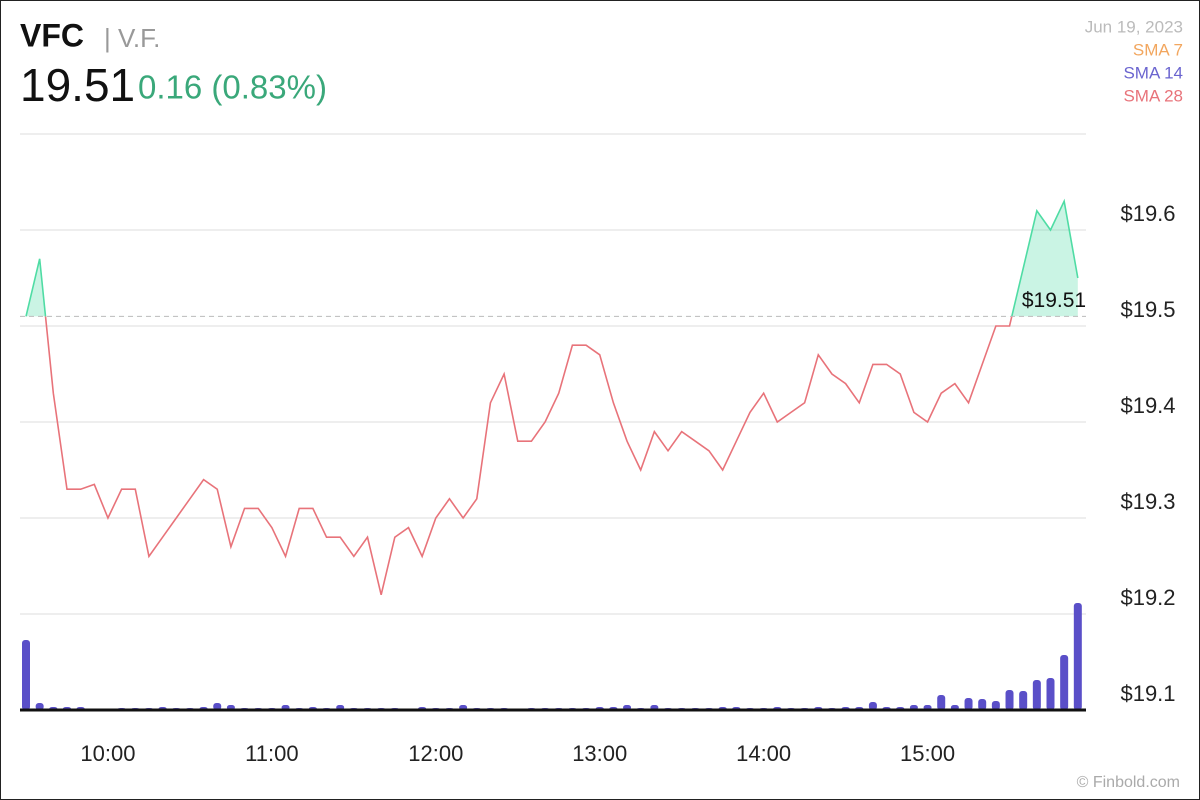  Describe the element at coordinates (77, 85) in the screenshot. I see `price: 19.51` at that location.